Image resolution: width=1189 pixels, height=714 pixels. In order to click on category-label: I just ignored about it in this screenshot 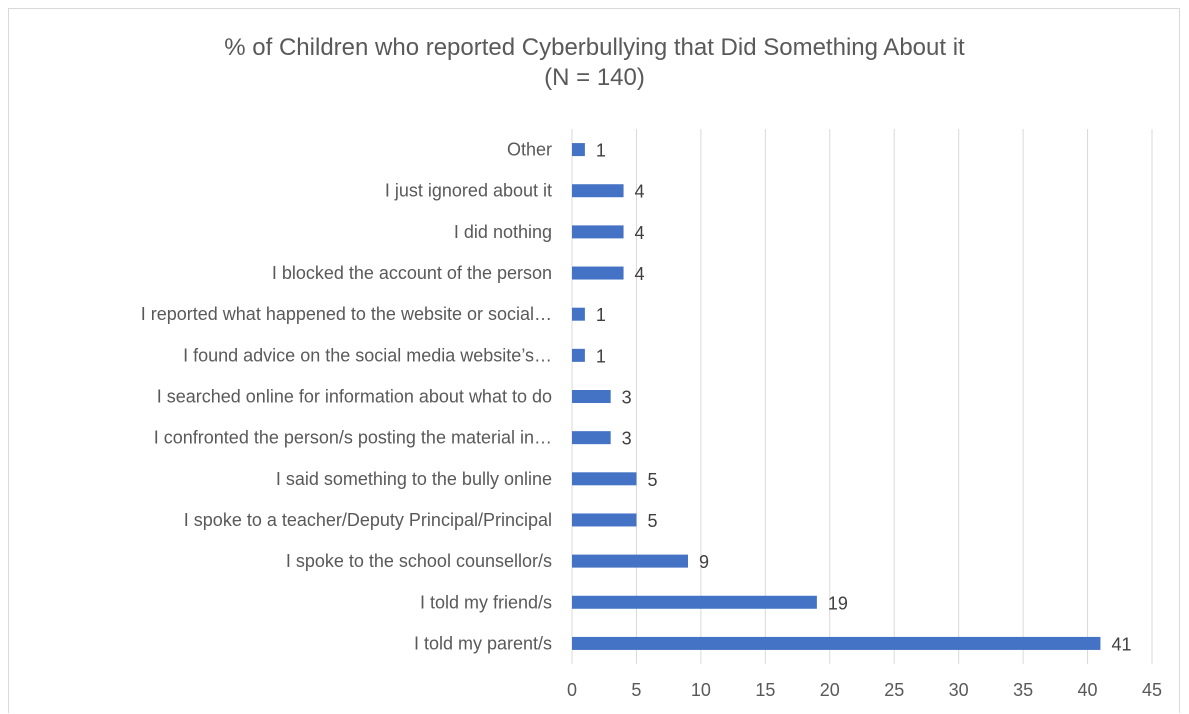, I will do `click(468, 191)`.